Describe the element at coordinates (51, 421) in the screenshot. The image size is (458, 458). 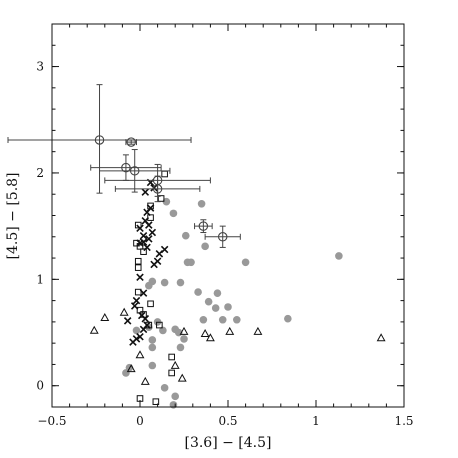
I see `x-tick-label: −0.5` at that location.